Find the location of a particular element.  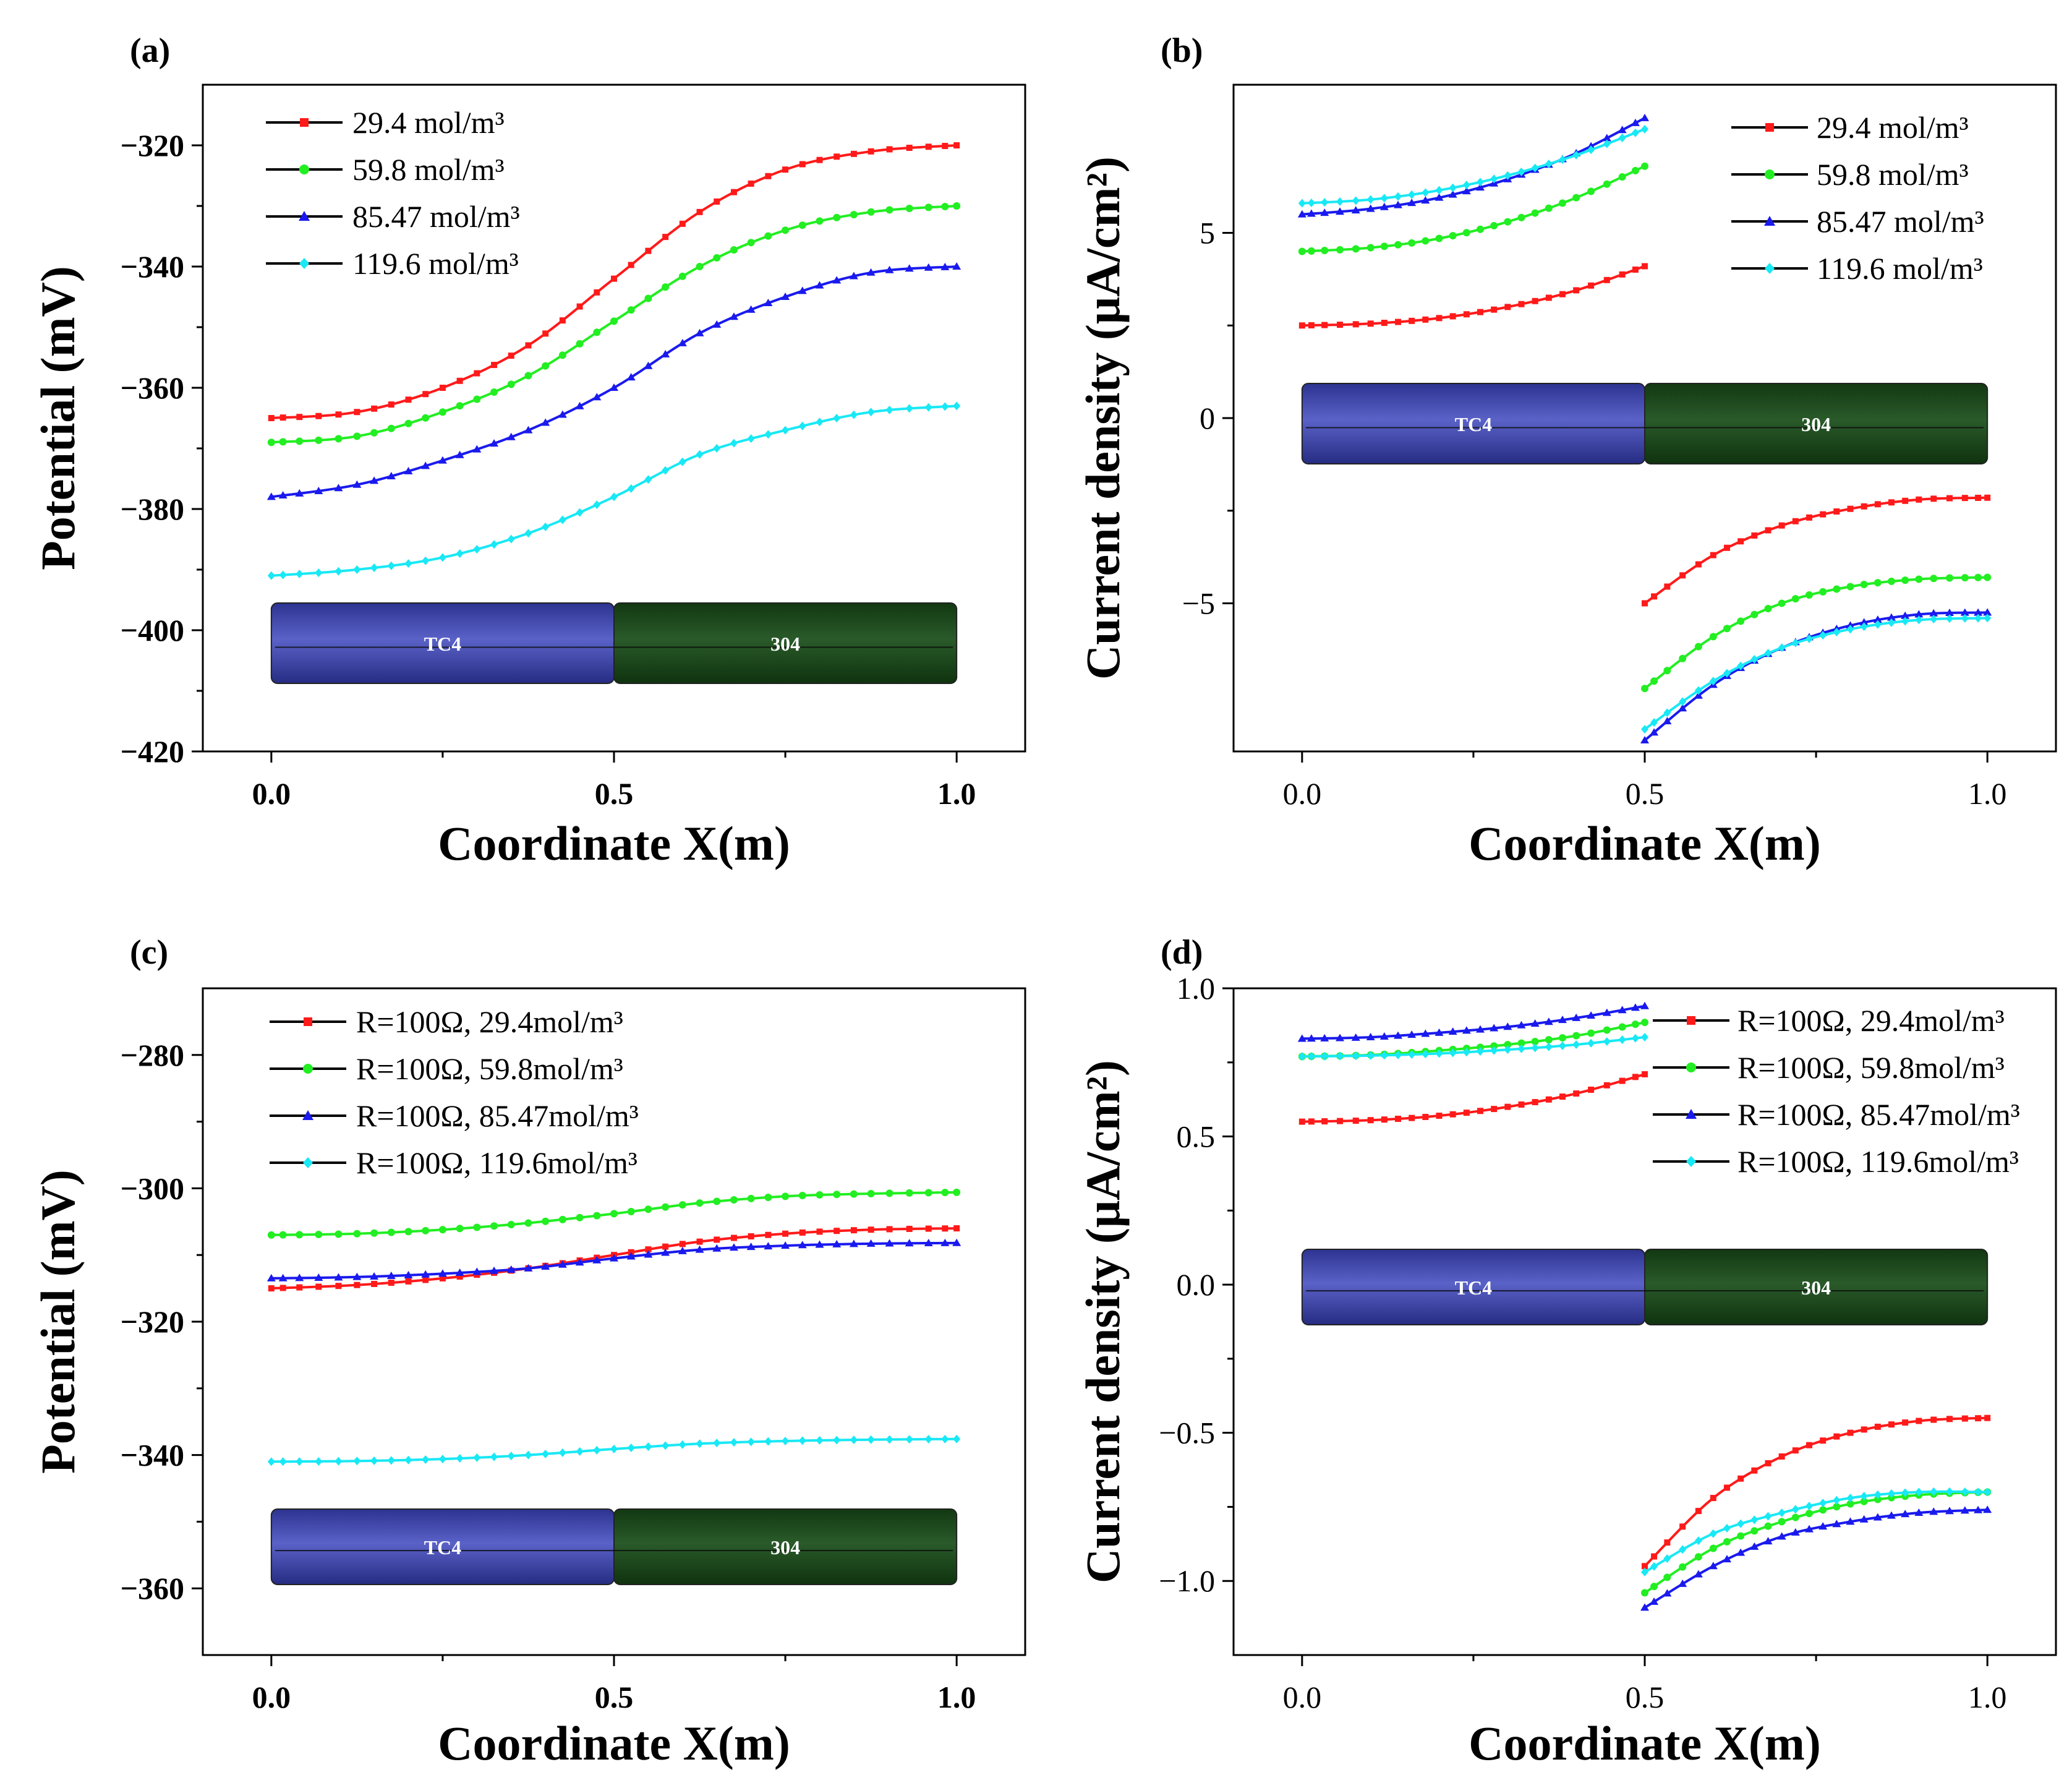

legend-label: R=100Ω, 85.47mol/m³ is located at coordinates (497, 1115).